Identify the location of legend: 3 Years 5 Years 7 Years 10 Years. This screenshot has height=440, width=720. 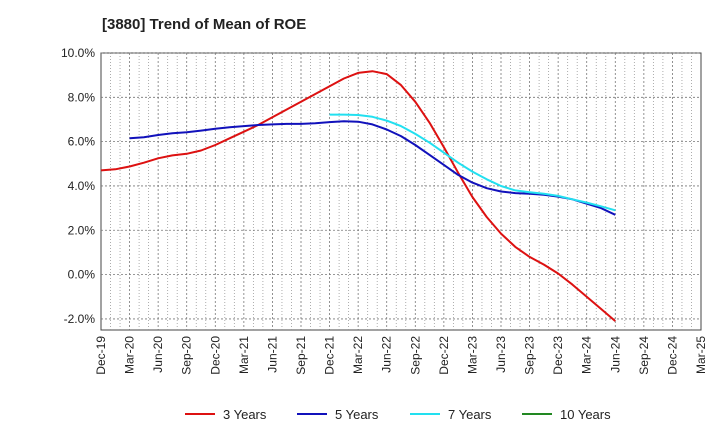
(398, 414).